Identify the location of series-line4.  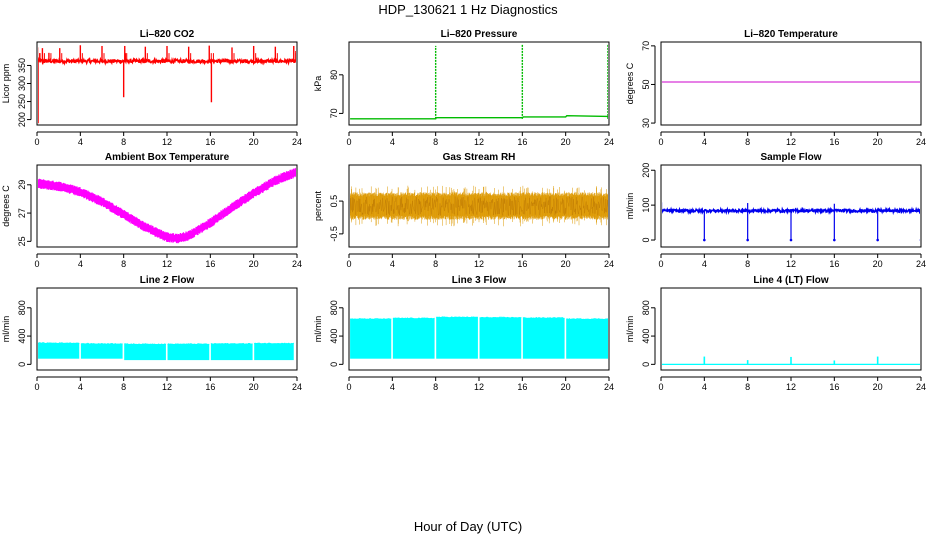
(791, 360).